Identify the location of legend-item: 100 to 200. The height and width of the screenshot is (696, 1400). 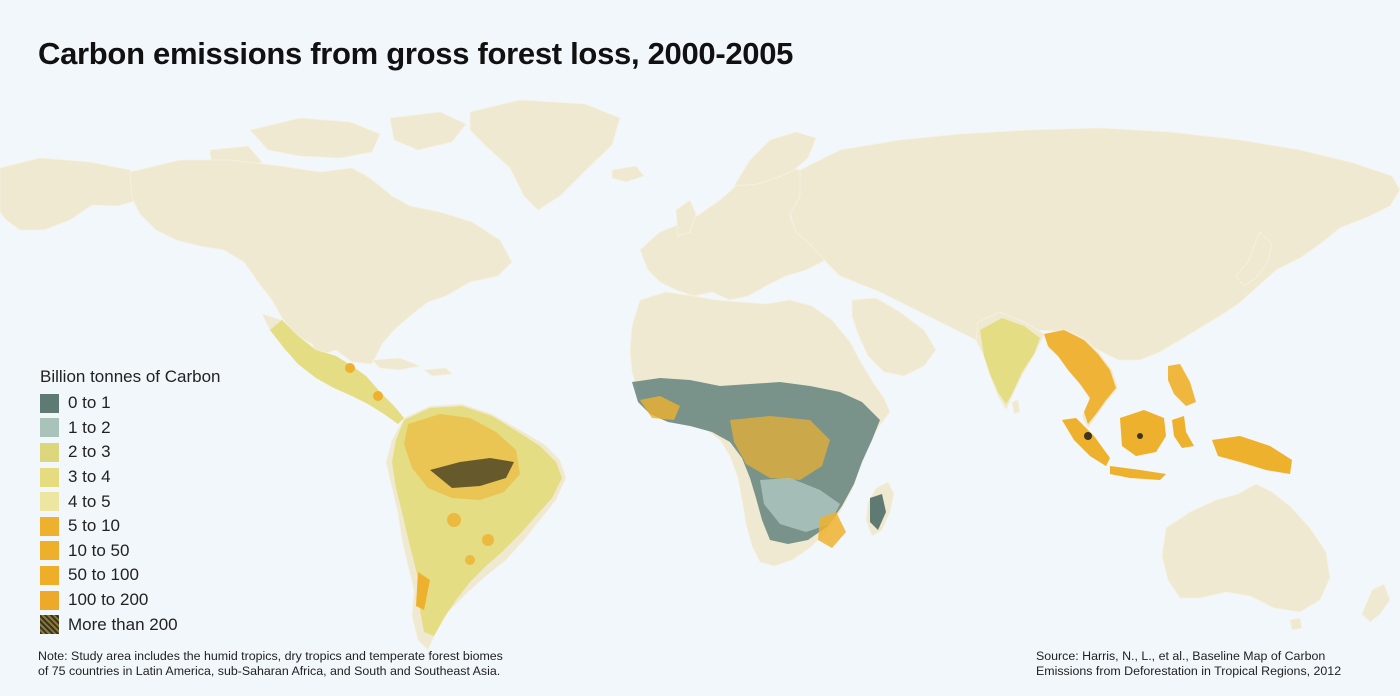
(130, 600).